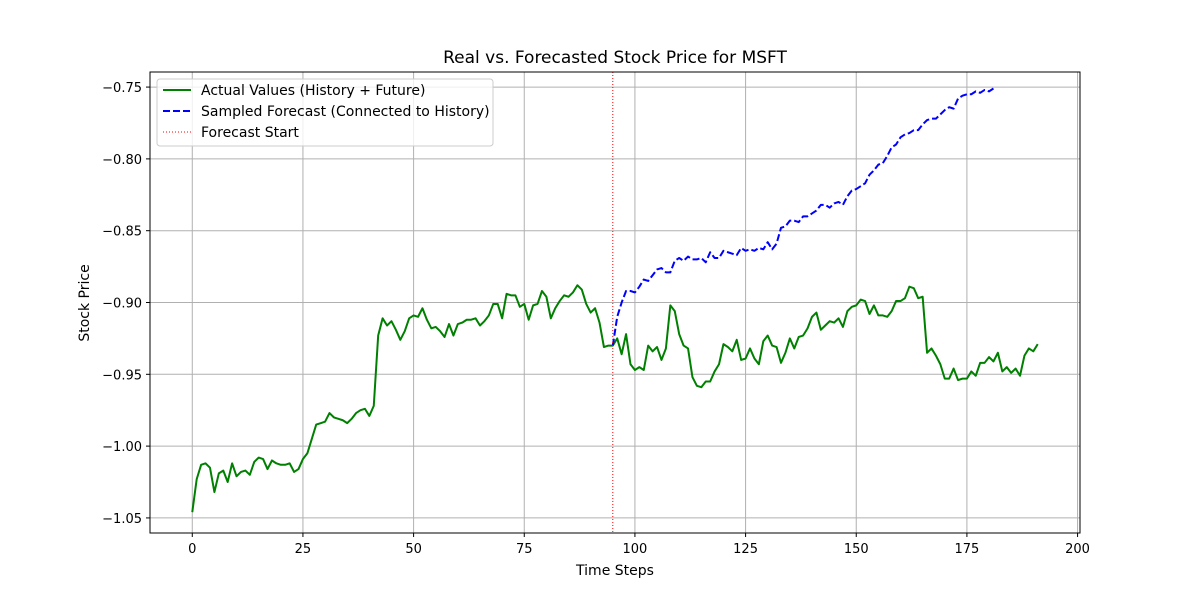  I want to click on y-tick-label: −0.95, so click(122, 375).